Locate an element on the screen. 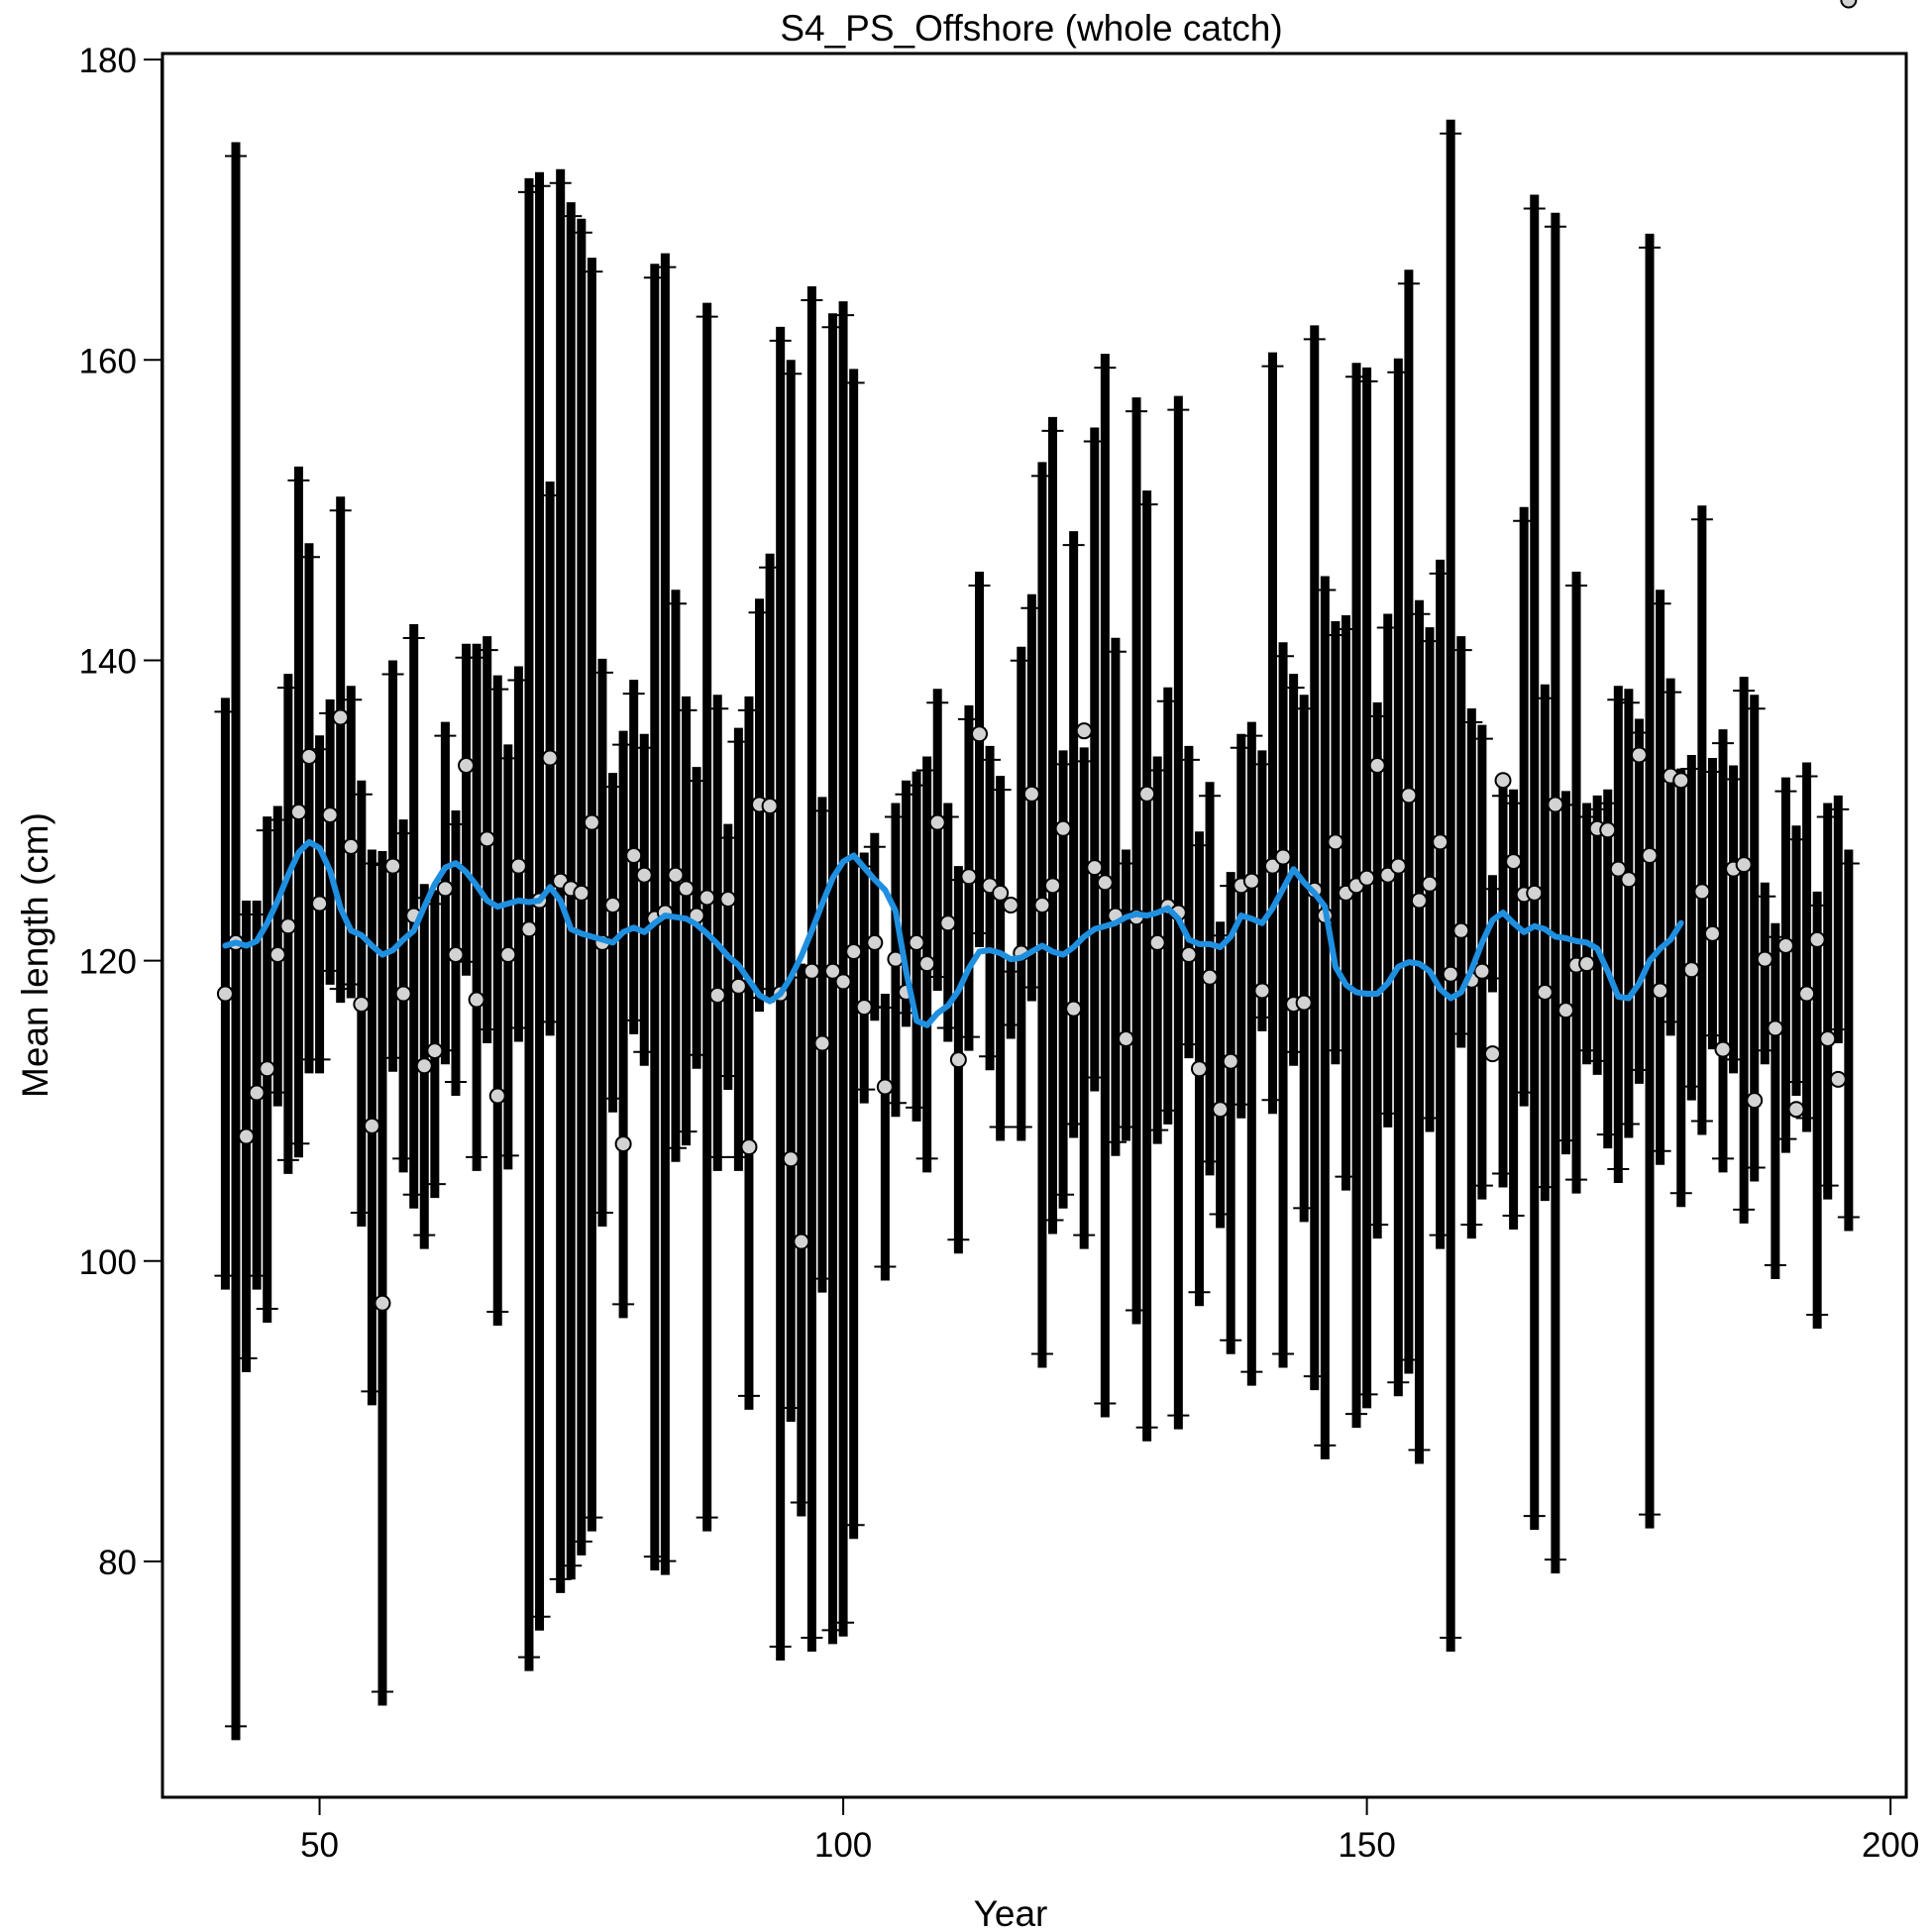  y-tick-label: 180 is located at coordinates (108, 61).